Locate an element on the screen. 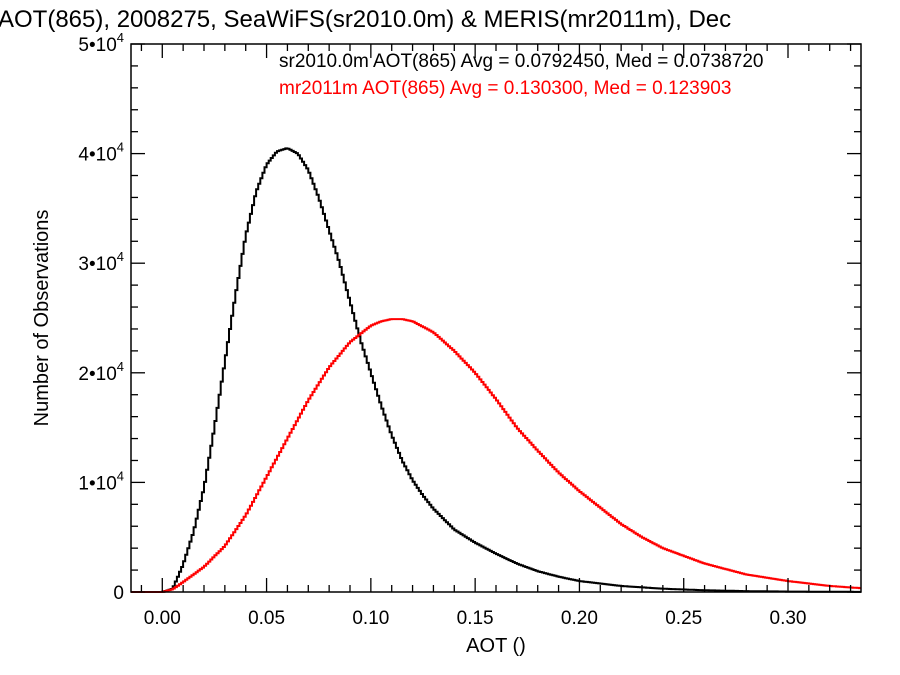 This screenshot has width=900, height=675. x-tick-label: 0.10 is located at coordinates (370, 618).